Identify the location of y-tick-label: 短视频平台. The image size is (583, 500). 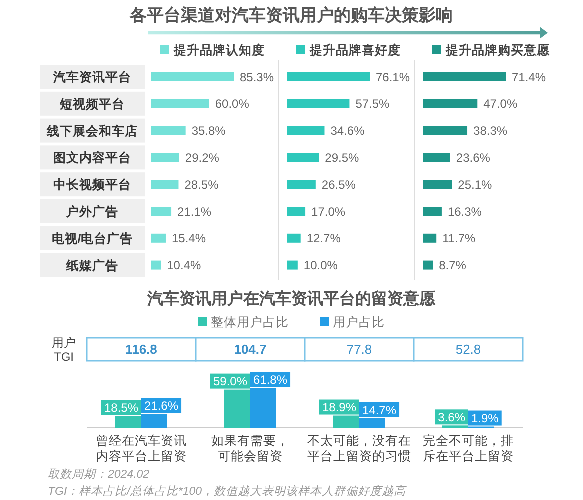
(92, 104).